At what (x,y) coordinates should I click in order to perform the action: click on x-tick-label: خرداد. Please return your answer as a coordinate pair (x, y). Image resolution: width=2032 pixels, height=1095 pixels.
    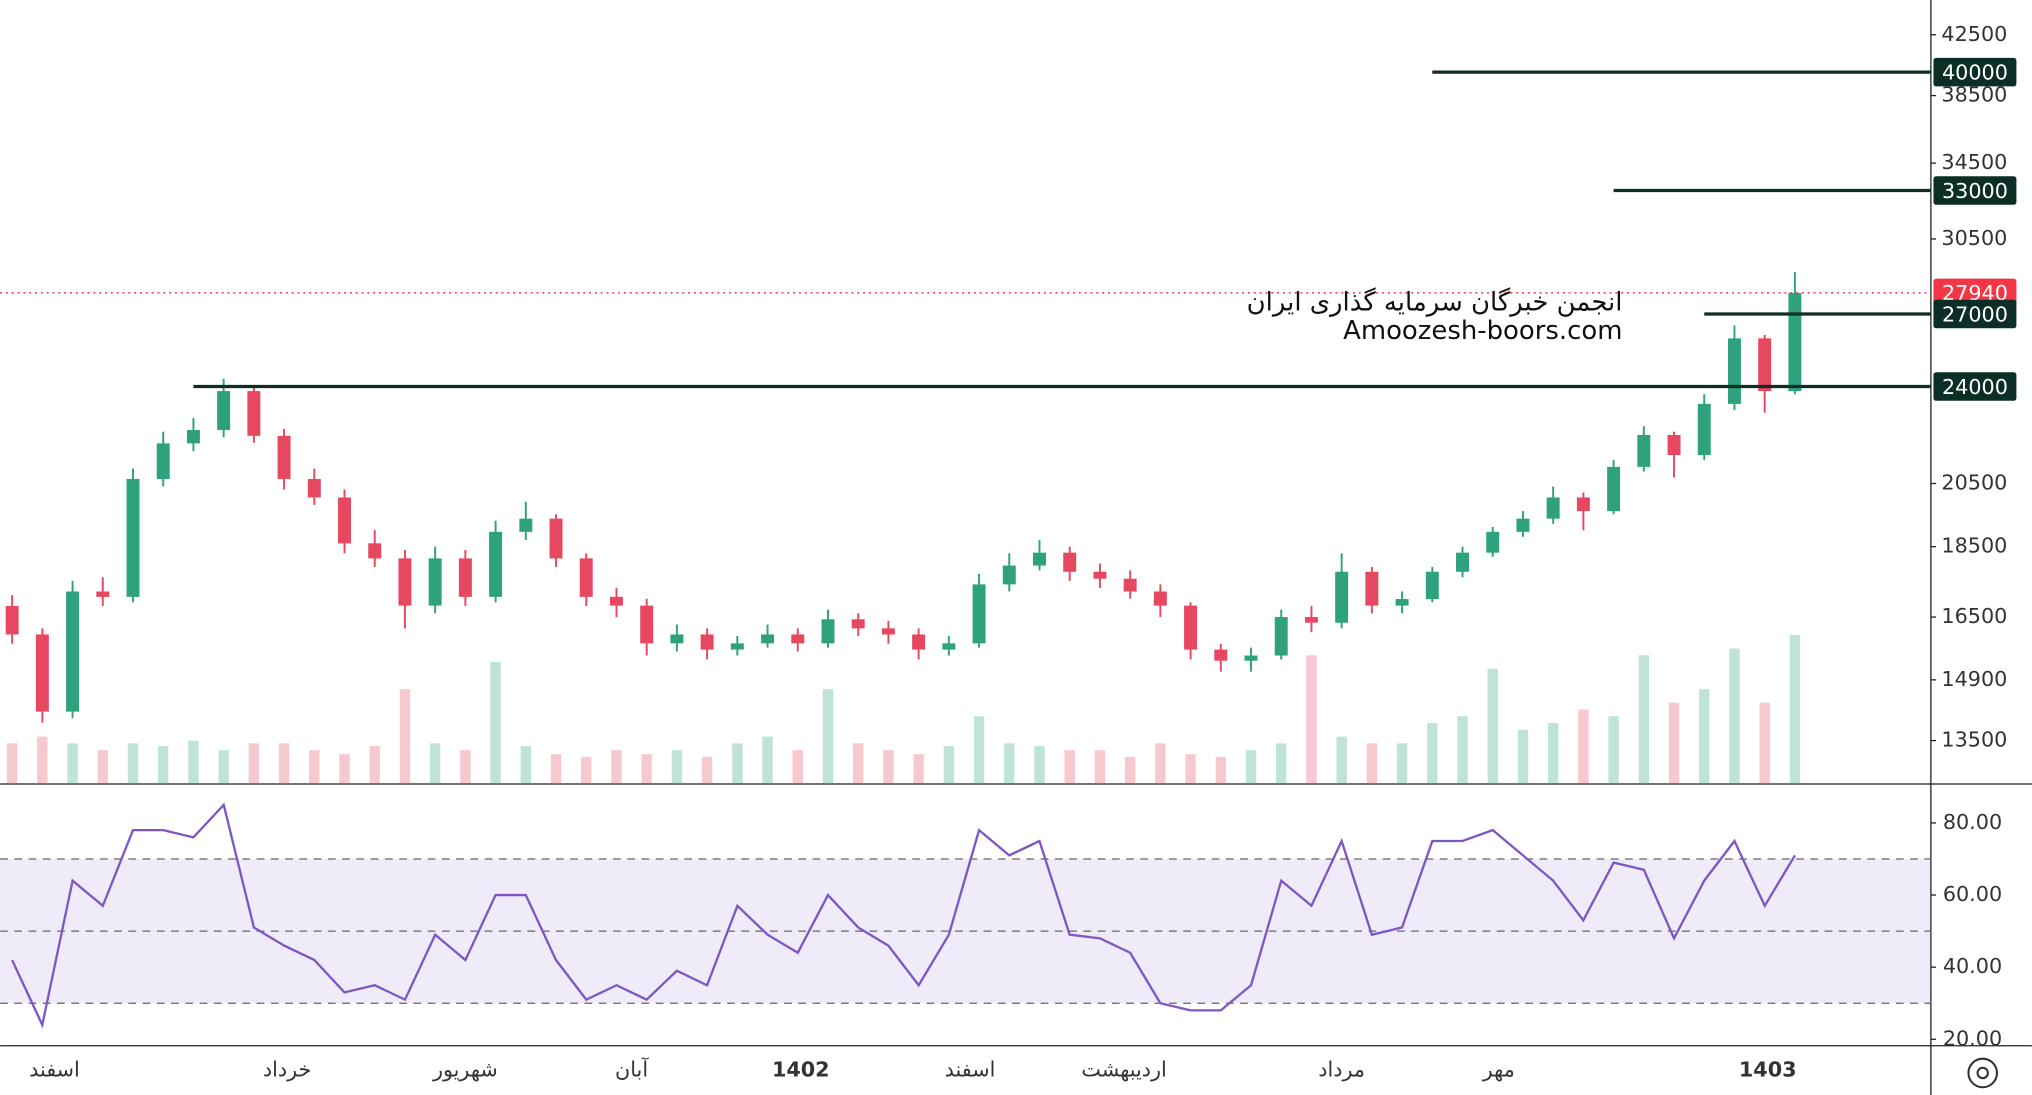
    Looking at the image, I should click on (287, 1069).